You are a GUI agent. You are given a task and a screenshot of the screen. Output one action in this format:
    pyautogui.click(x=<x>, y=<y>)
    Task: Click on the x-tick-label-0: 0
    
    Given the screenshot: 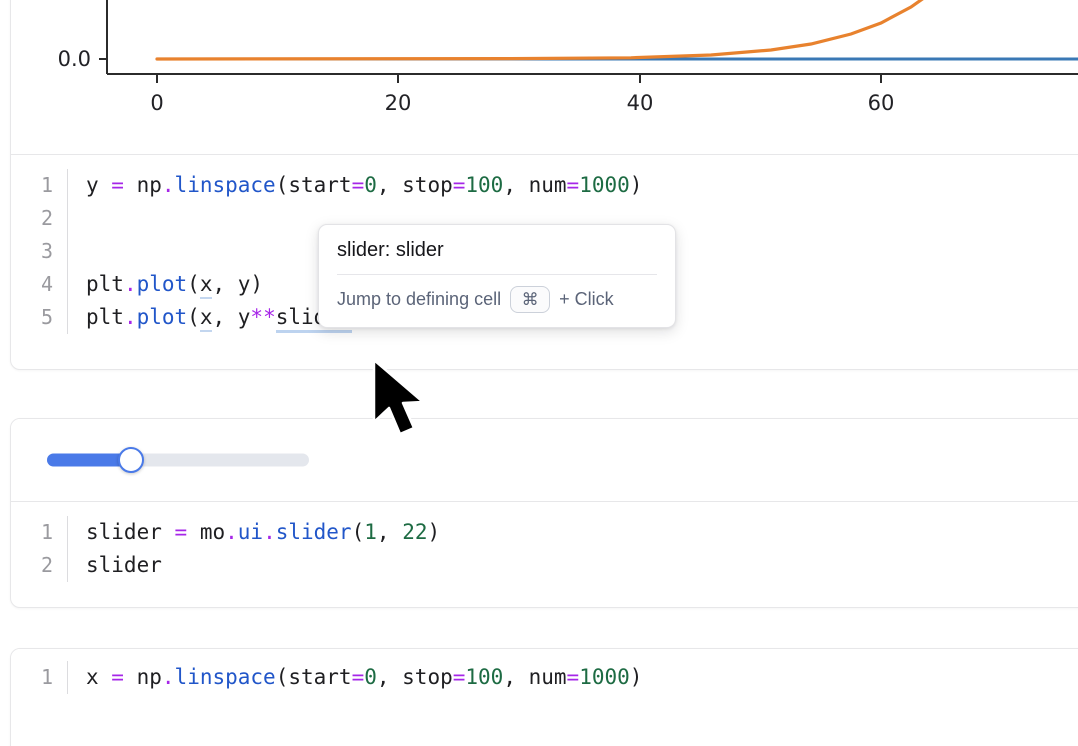 What is the action you would take?
    pyautogui.click(x=156, y=103)
    